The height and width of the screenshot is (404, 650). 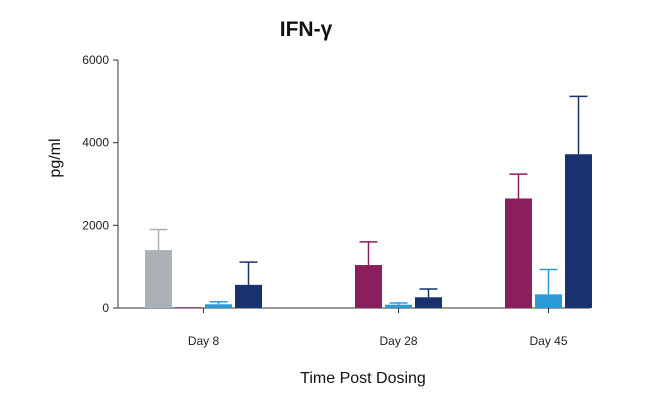 What do you see at coordinates (363, 378) in the screenshot?
I see `x-axis-label: Time Post Dosing` at bounding box center [363, 378].